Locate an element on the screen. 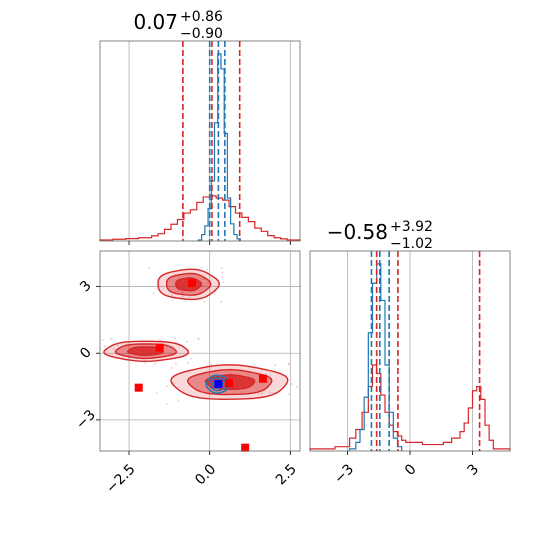 This screenshot has width=550, height=550. panel-title-upper-error: +0.86 is located at coordinates (201, 17).